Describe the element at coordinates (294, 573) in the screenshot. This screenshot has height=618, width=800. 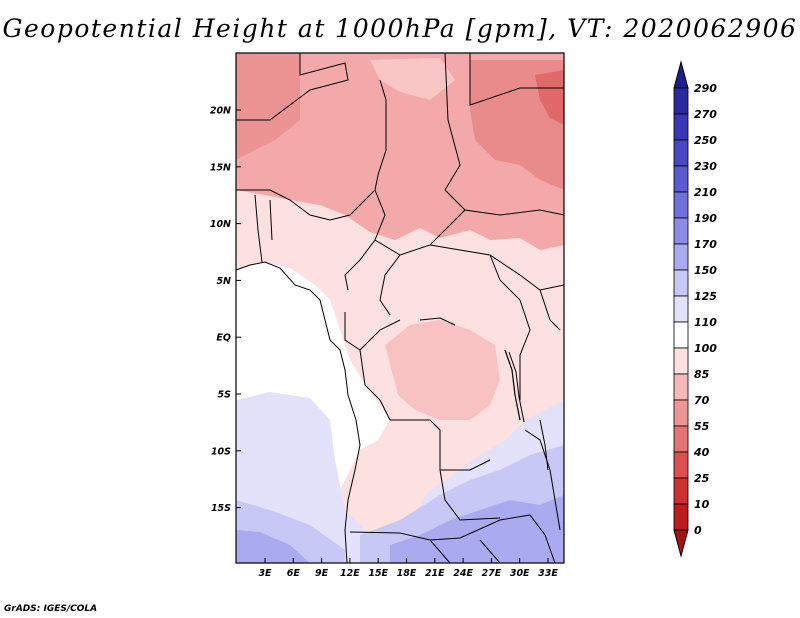
I see `lon-label: 6E` at that location.